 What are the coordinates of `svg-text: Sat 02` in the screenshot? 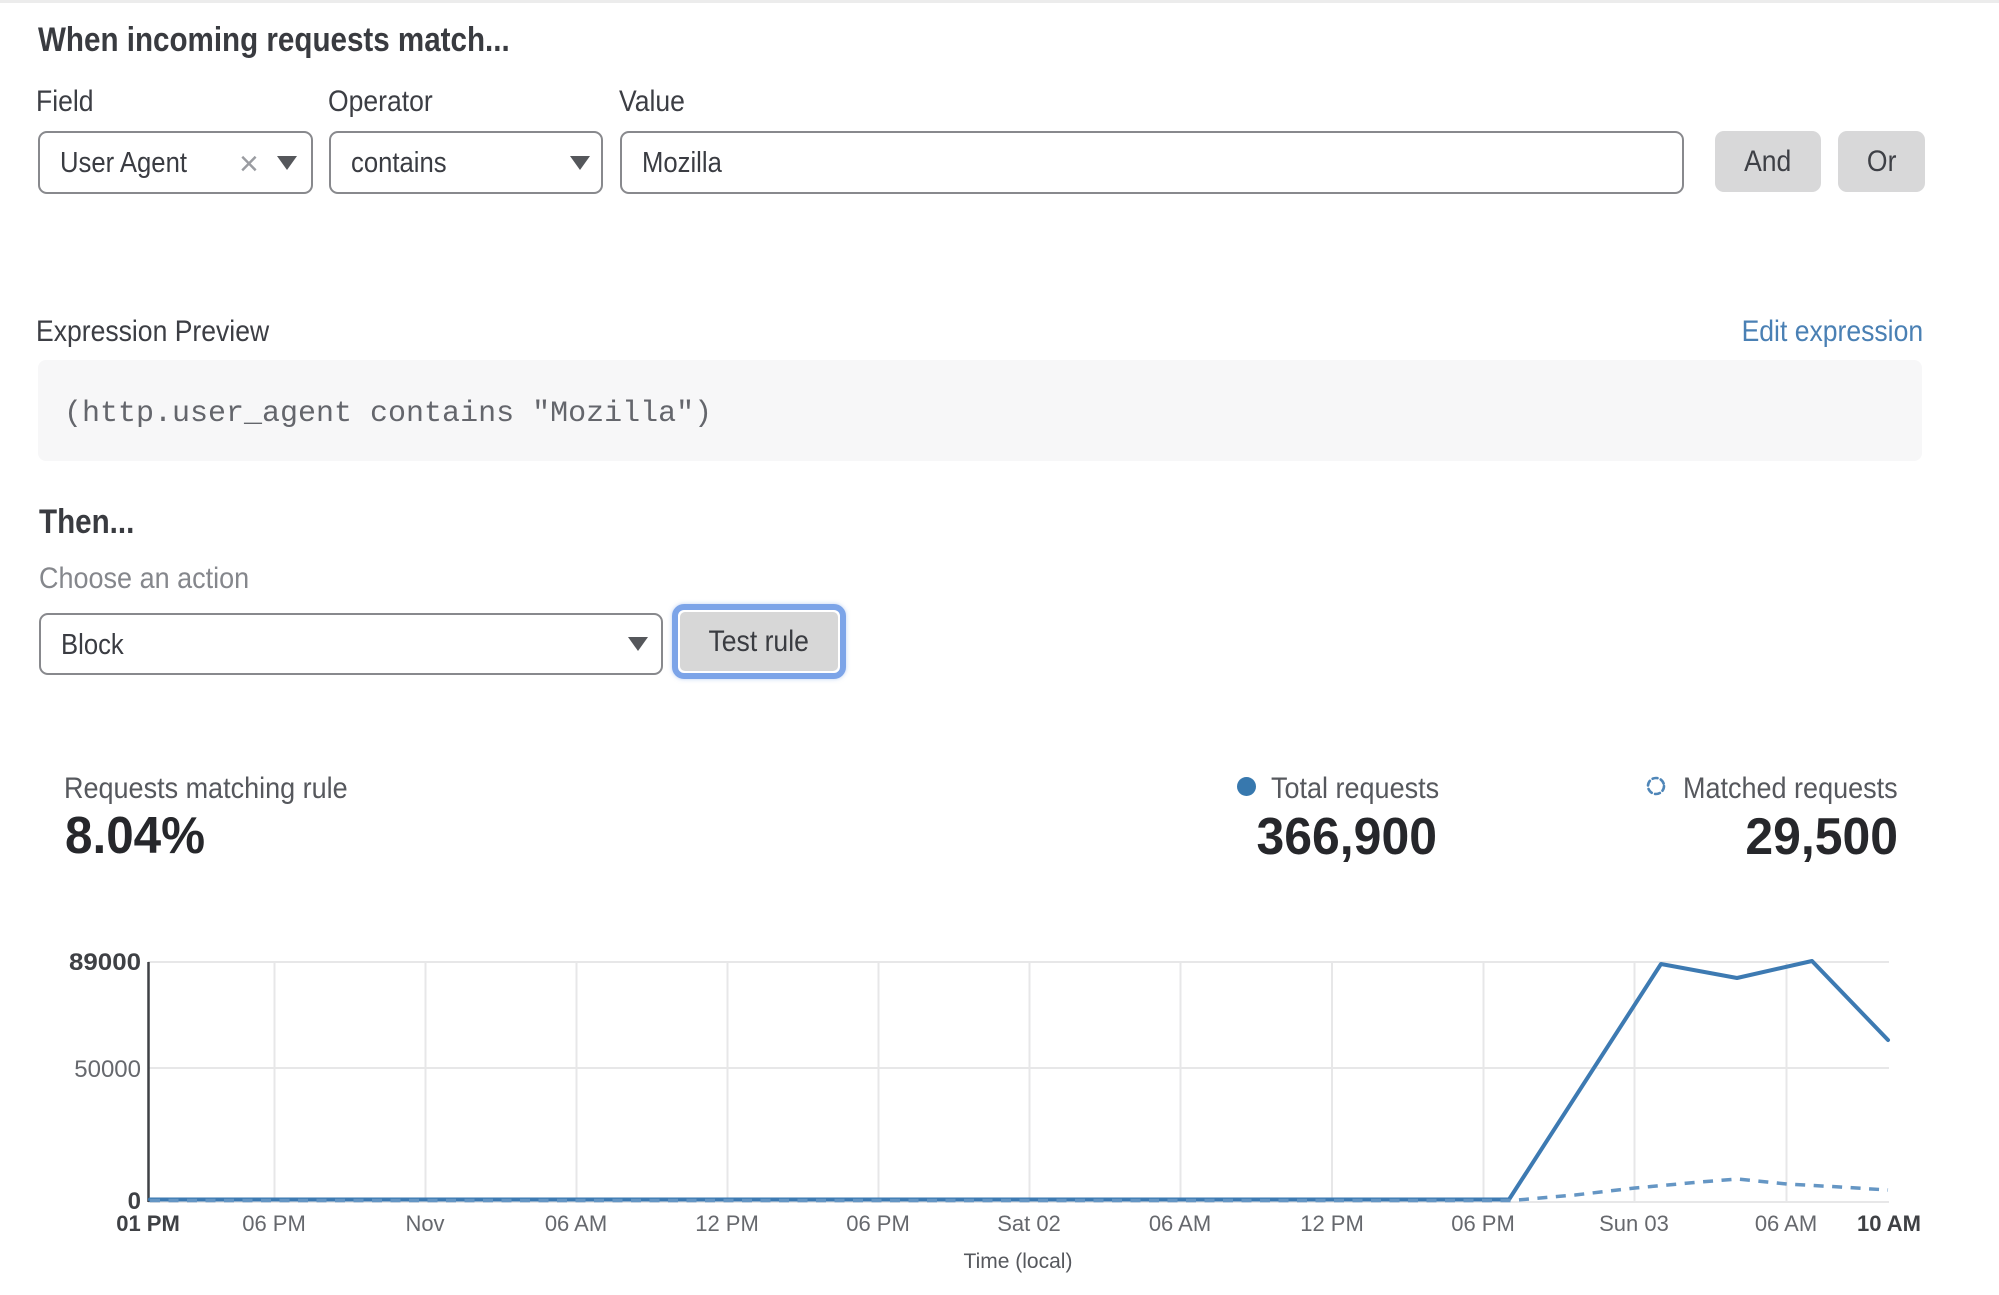 It's located at (1029, 1223).